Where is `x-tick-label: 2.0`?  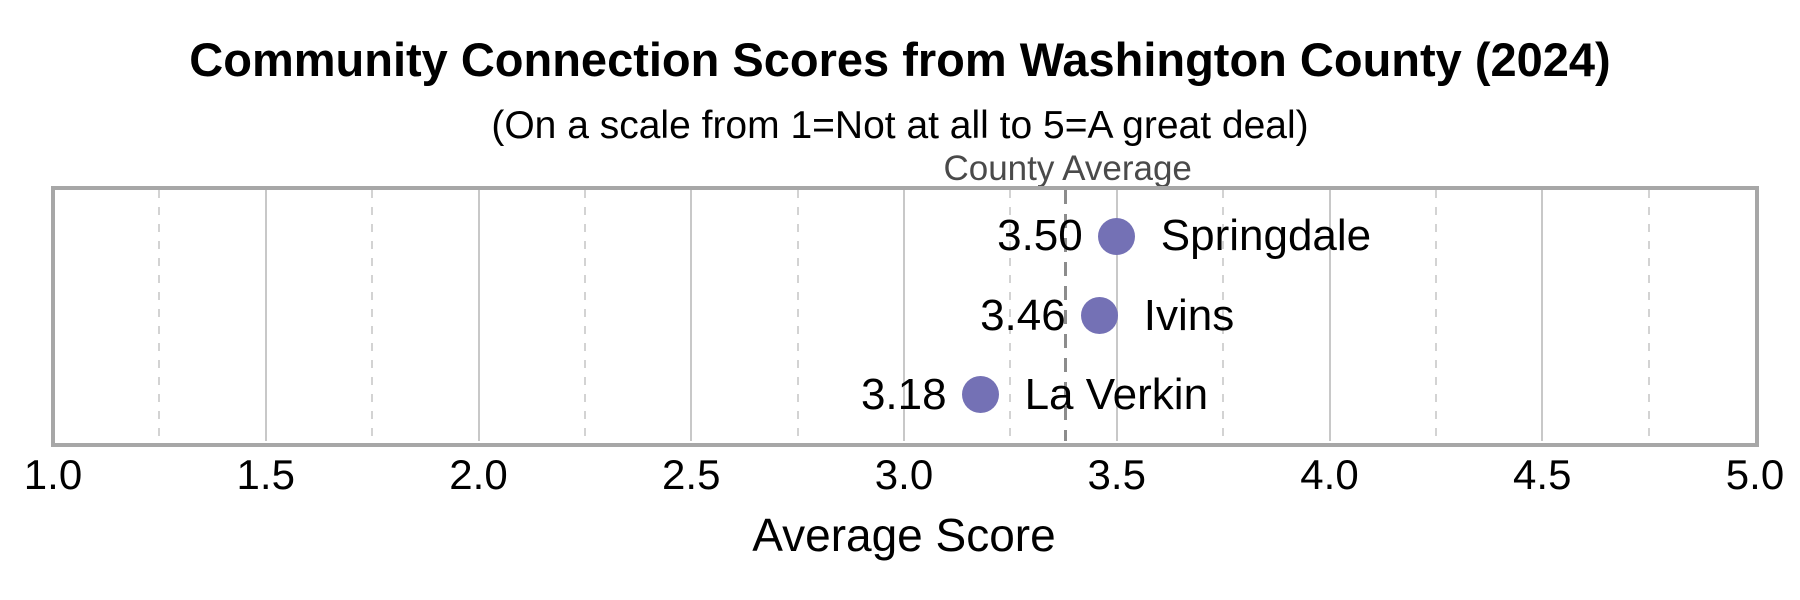 x-tick-label: 2.0 is located at coordinates (478, 474).